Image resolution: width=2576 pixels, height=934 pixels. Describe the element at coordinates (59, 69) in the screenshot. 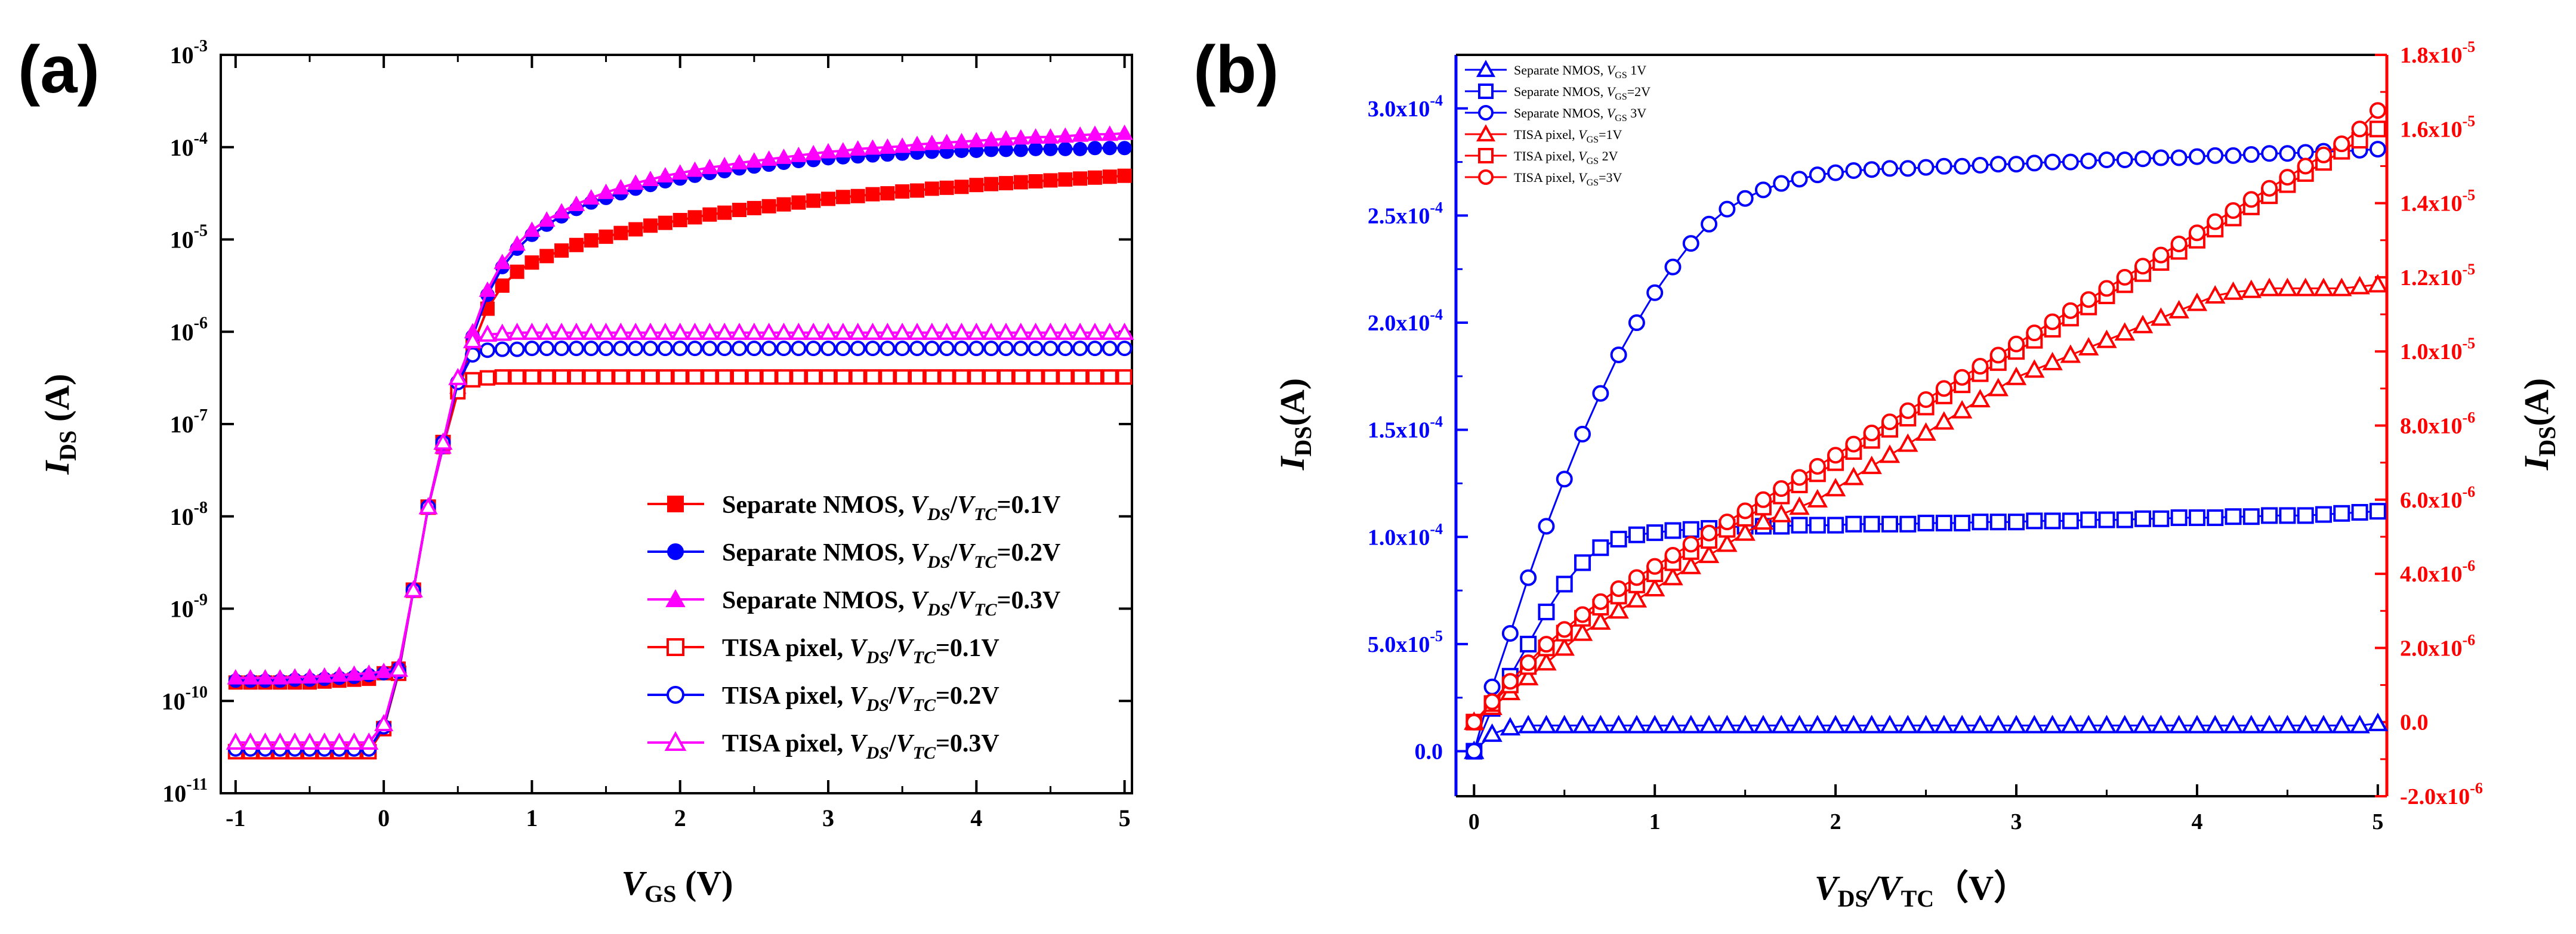

I see `panel-a-label: (a)` at that location.